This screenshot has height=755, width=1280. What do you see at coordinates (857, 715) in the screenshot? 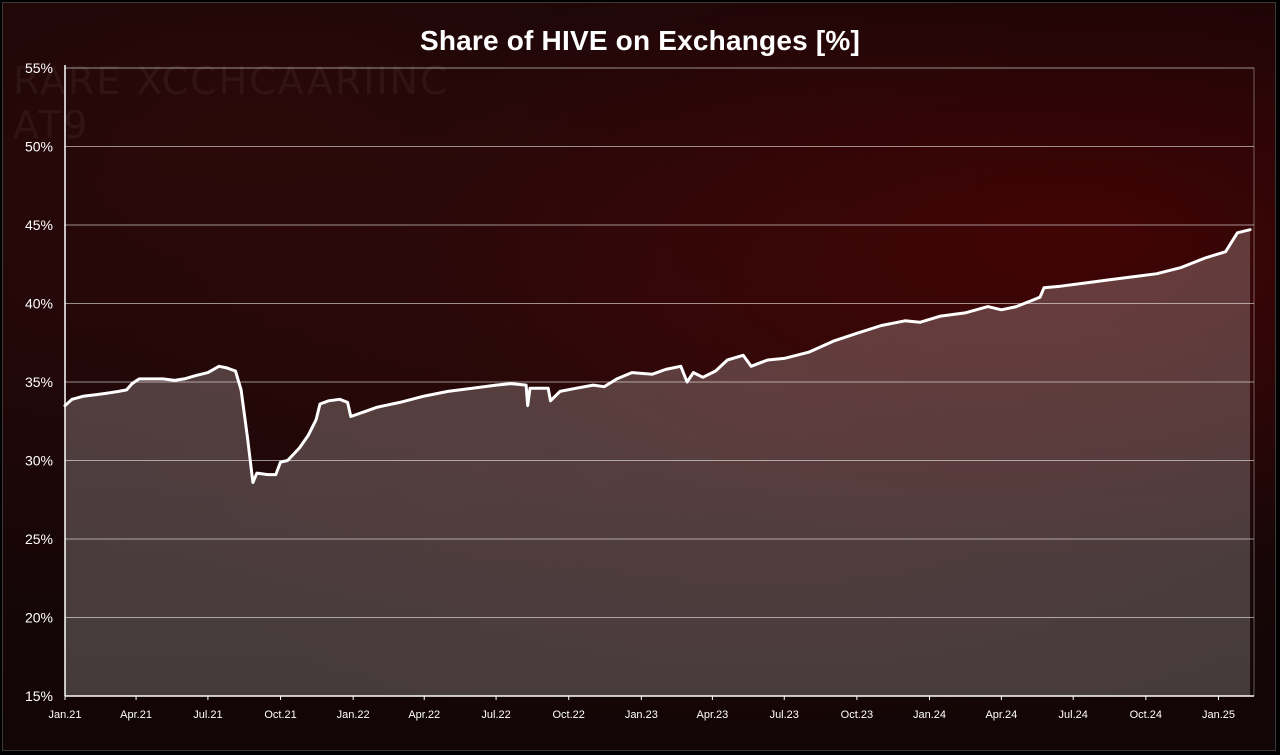
I see `x-tick-label: Oct.23` at bounding box center [857, 715].